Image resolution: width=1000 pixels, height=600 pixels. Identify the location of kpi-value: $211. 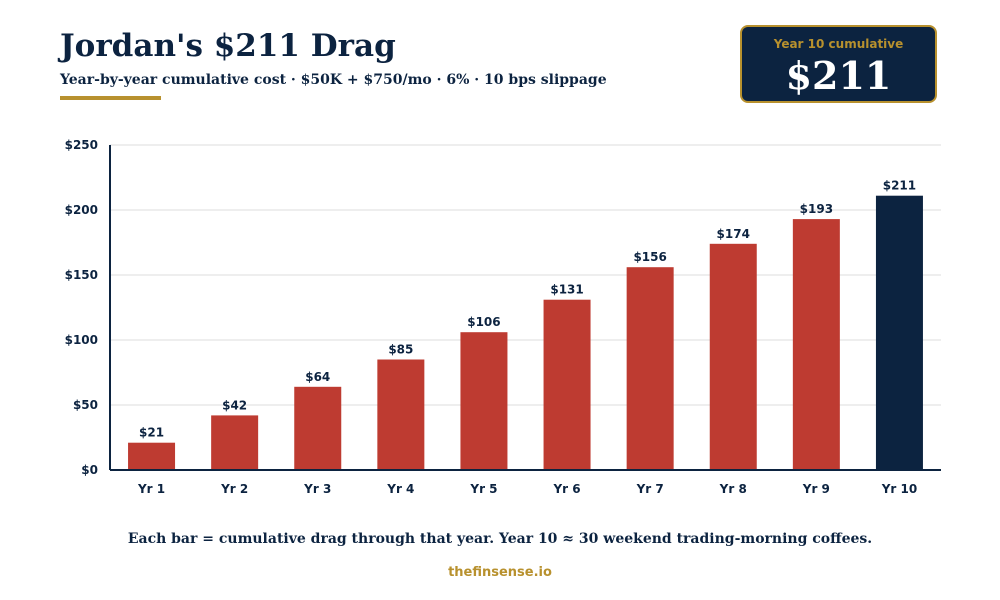
(838, 75).